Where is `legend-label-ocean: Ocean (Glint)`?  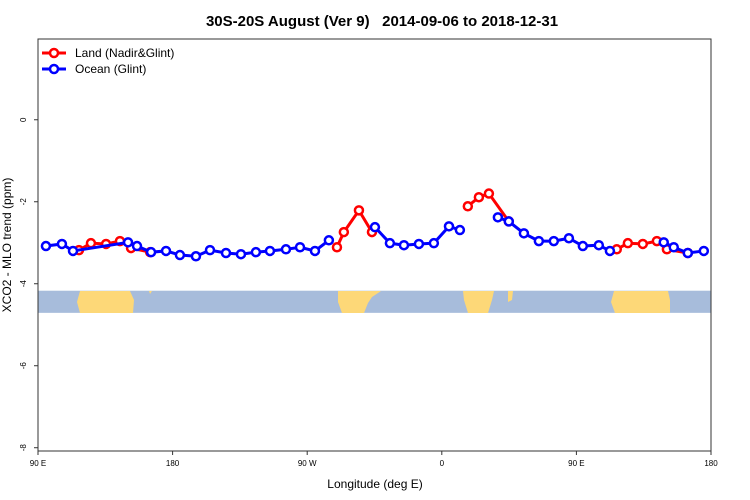
legend-label-ocean: Ocean (Glint) is located at coordinates (110, 69).